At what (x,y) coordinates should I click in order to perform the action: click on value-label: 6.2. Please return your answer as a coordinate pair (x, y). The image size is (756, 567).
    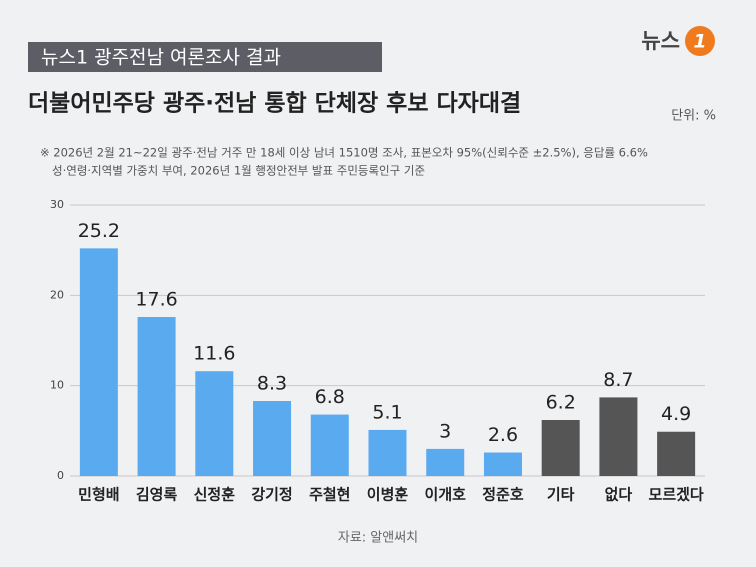
    Looking at the image, I should click on (561, 402).